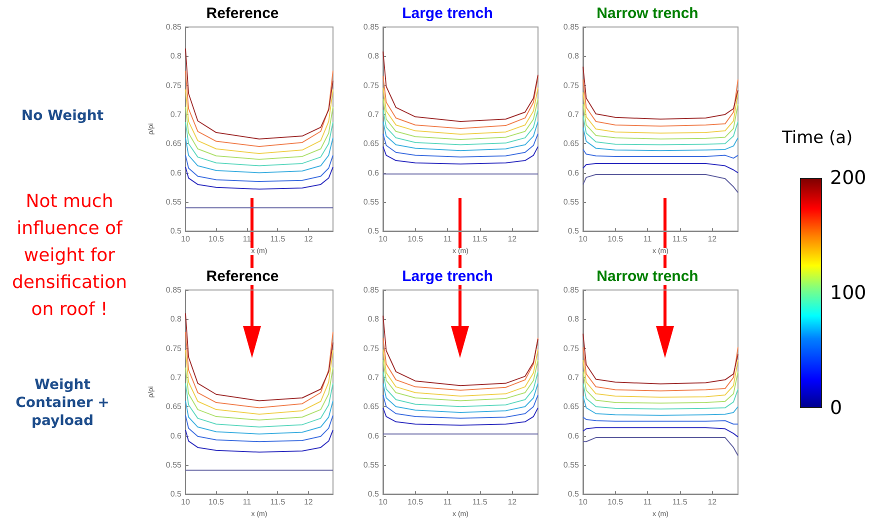  I want to click on text: Weight Container + payload, so click(62, 403).